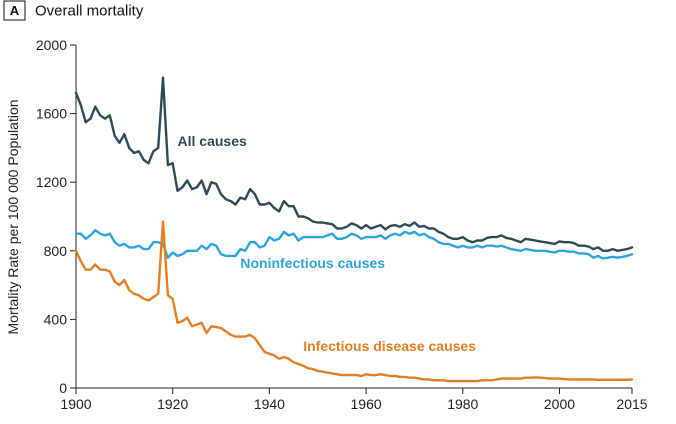  I want to click on x-tick-label: 1980, so click(462, 404).